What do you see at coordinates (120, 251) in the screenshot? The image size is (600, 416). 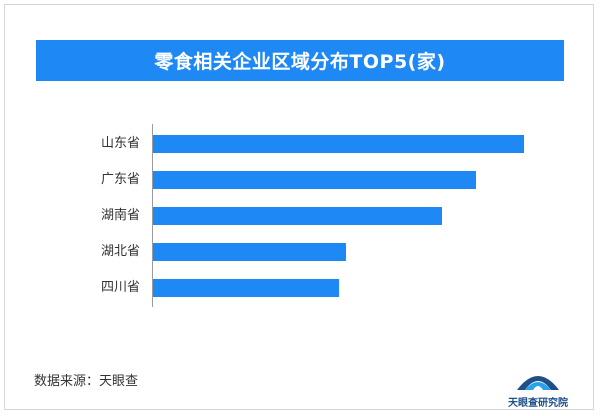 I see `category-label: 湖北省` at bounding box center [120, 251].